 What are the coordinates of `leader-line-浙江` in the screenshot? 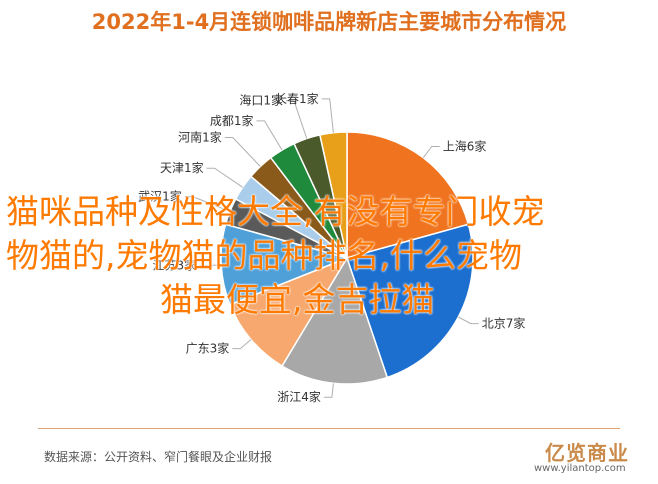 It's located at (328, 390).